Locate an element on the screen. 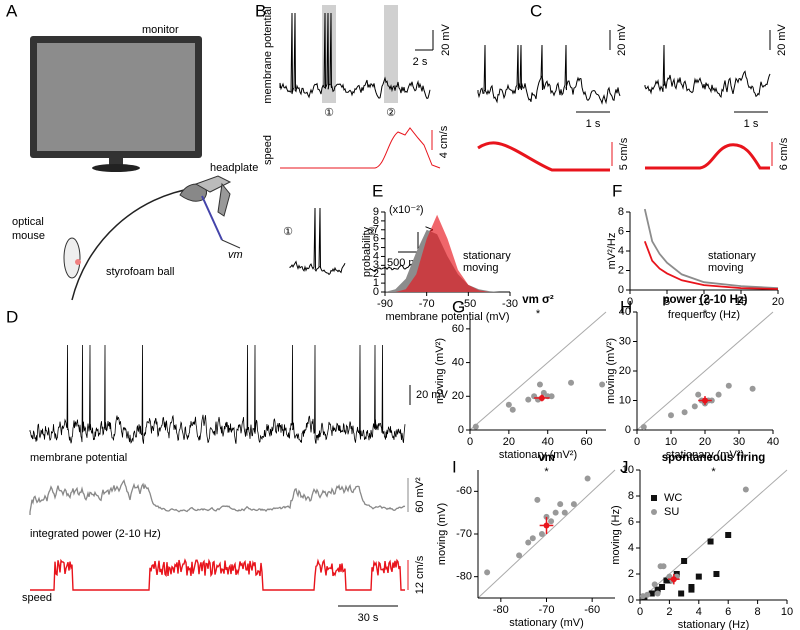  panel-label: H is located at coordinates (626, 306).